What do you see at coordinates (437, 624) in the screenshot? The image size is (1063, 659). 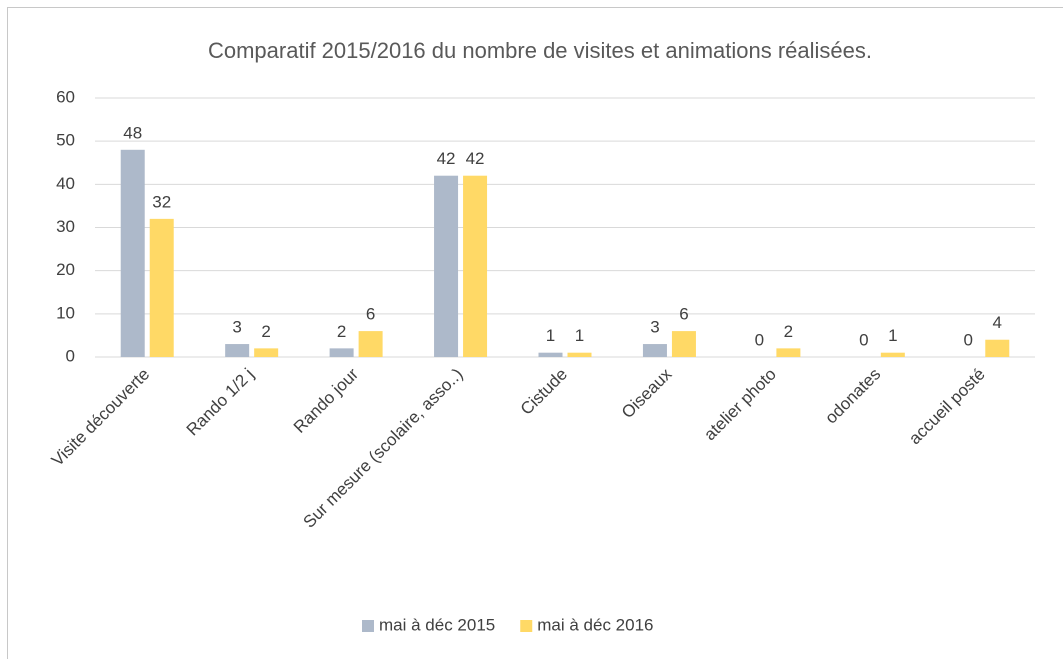 I see `legend-label: mai à déc 2015` at bounding box center [437, 624].